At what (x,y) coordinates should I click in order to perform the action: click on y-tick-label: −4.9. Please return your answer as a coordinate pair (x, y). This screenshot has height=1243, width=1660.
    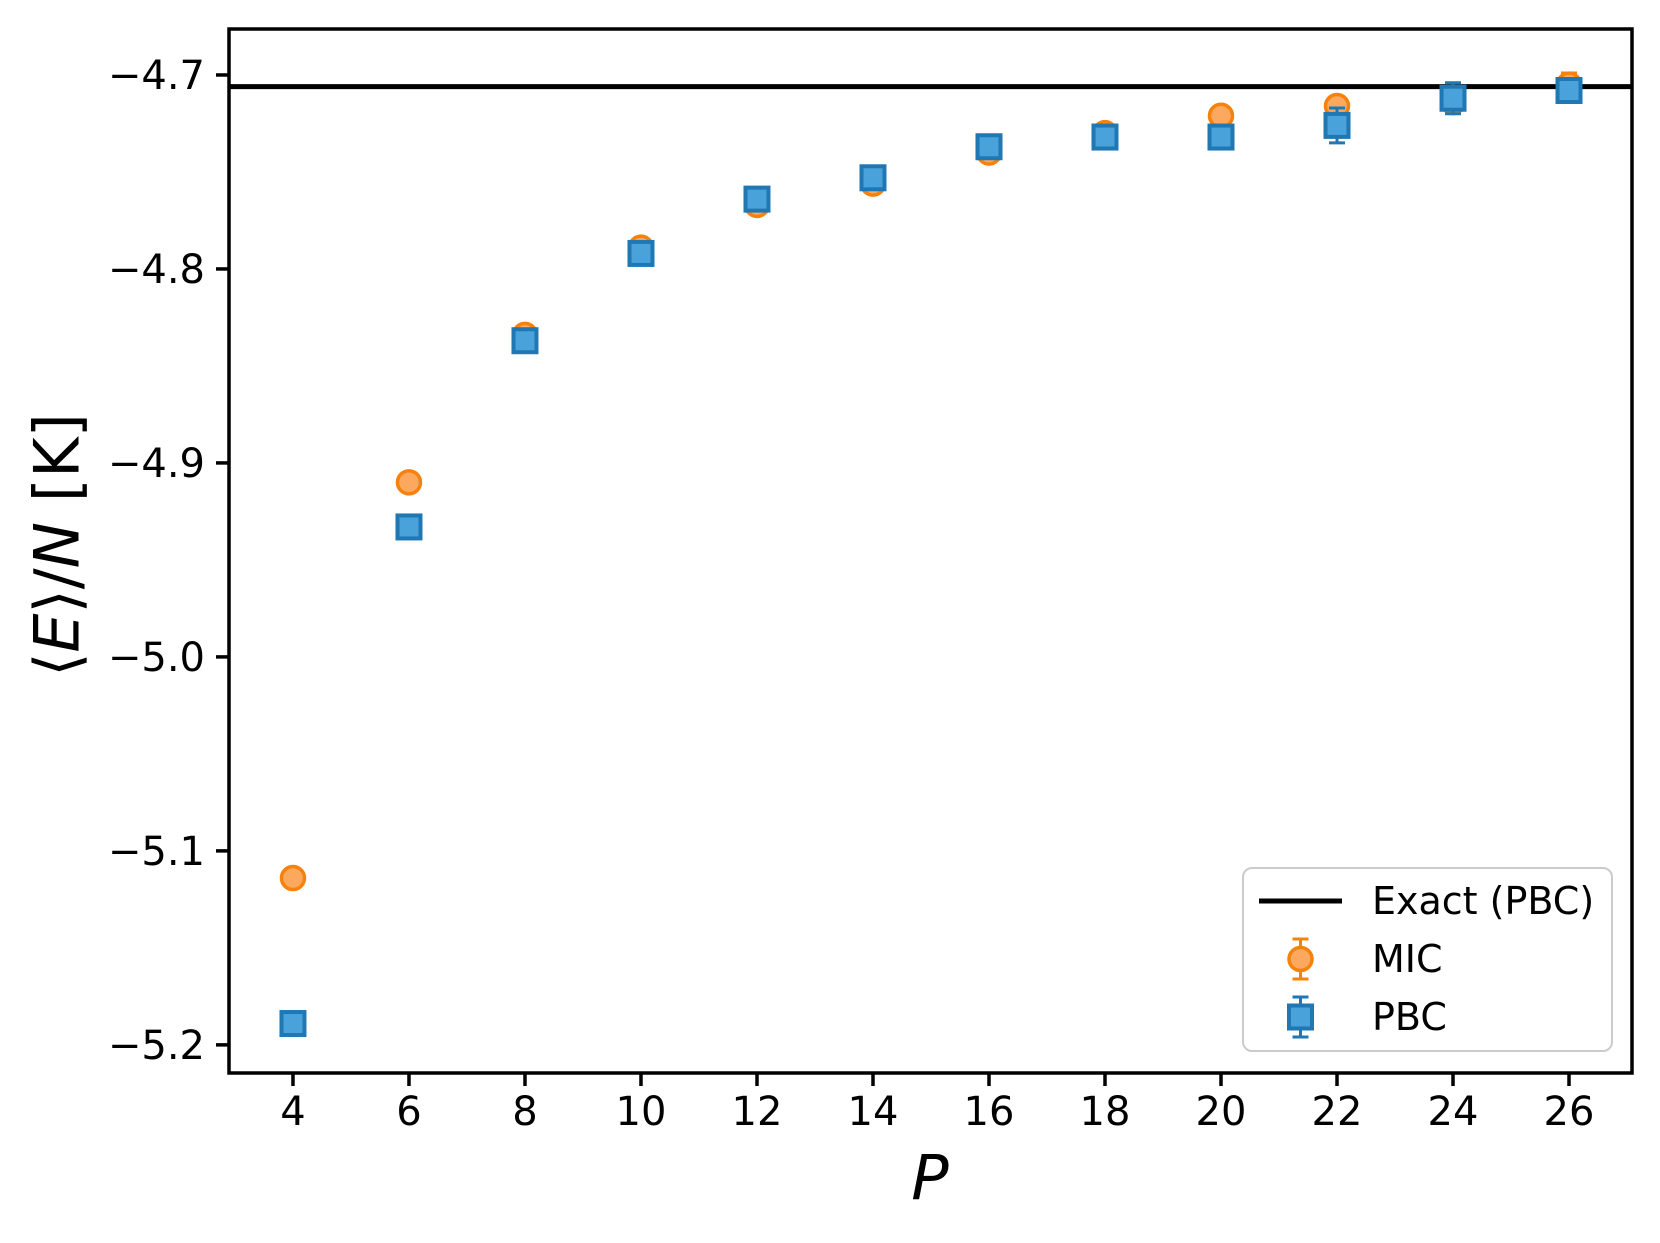
    Looking at the image, I should click on (156, 464).